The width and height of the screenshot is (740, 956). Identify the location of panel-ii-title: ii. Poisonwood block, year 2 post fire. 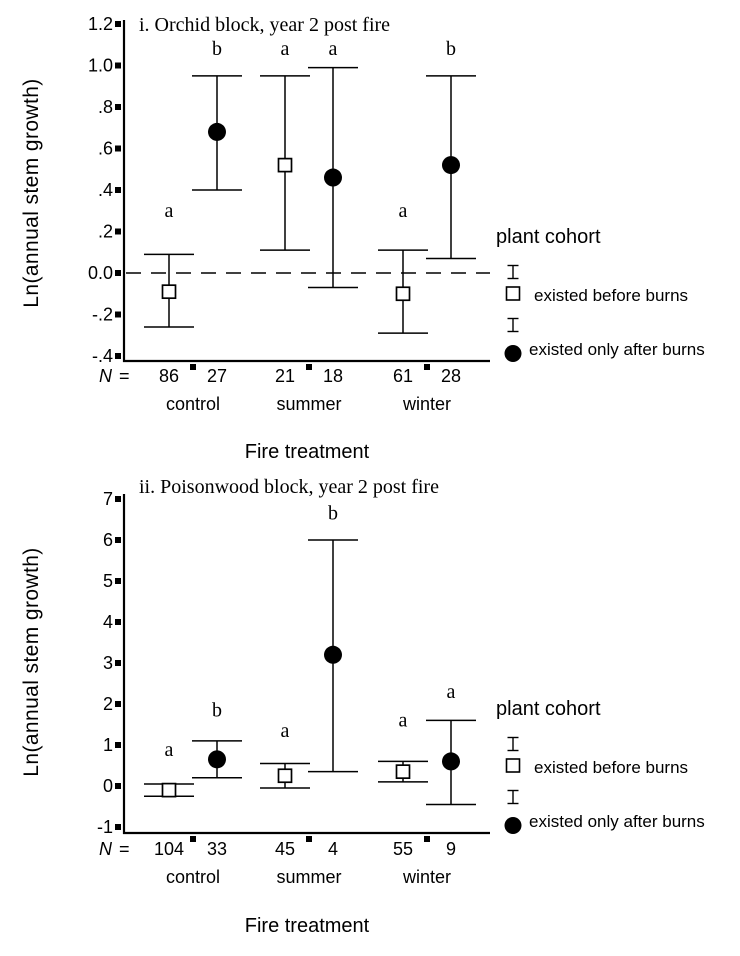
(289, 487).